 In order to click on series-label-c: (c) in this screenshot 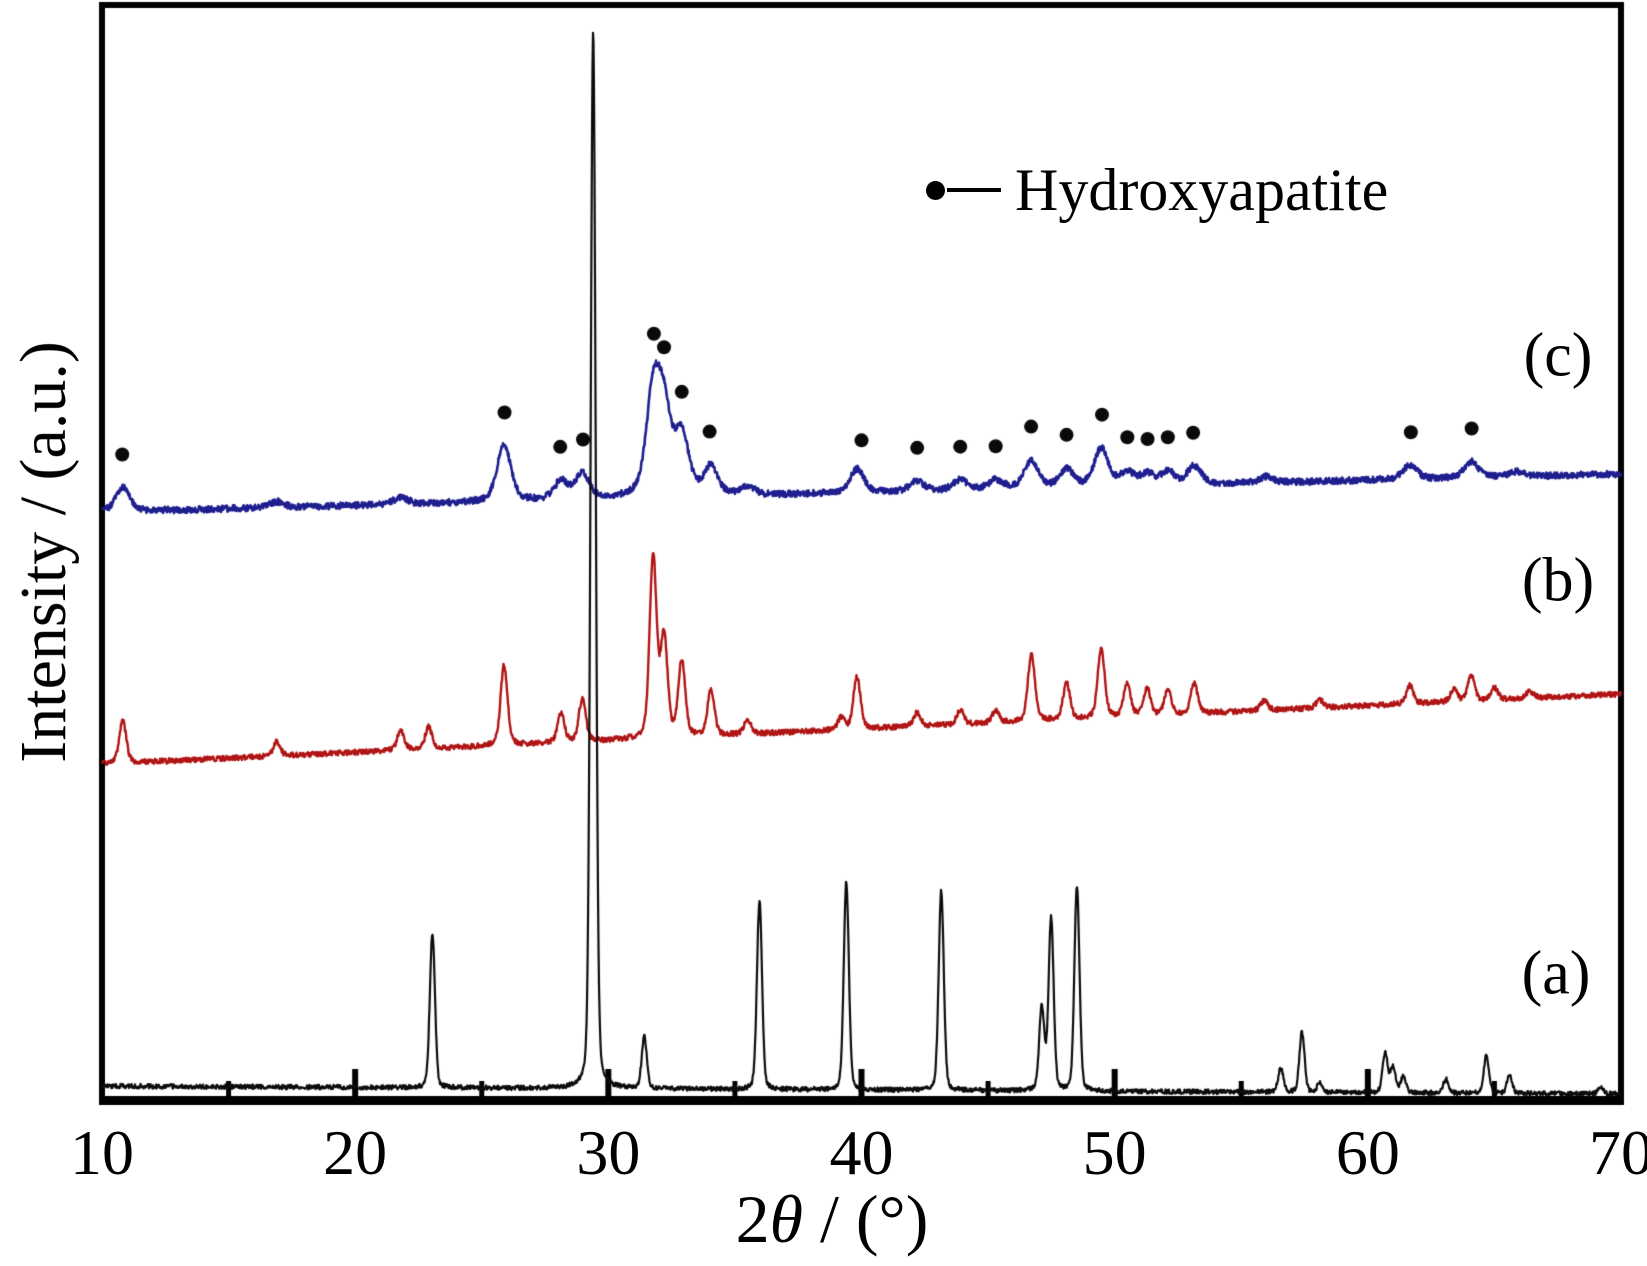, I will do `click(1558, 355)`.